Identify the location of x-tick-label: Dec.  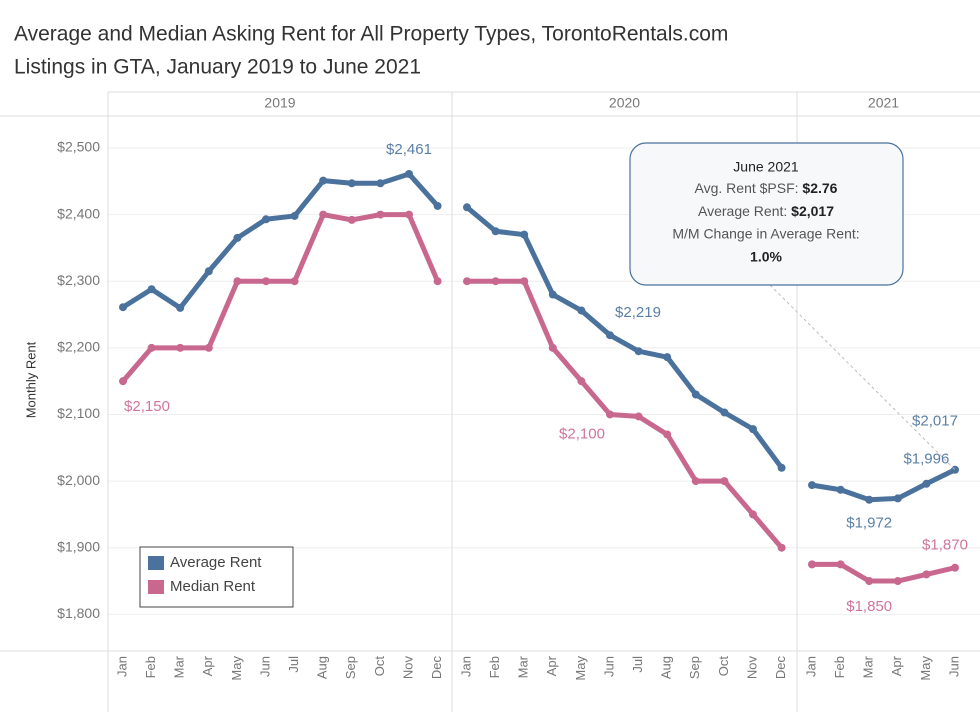
(780, 668).